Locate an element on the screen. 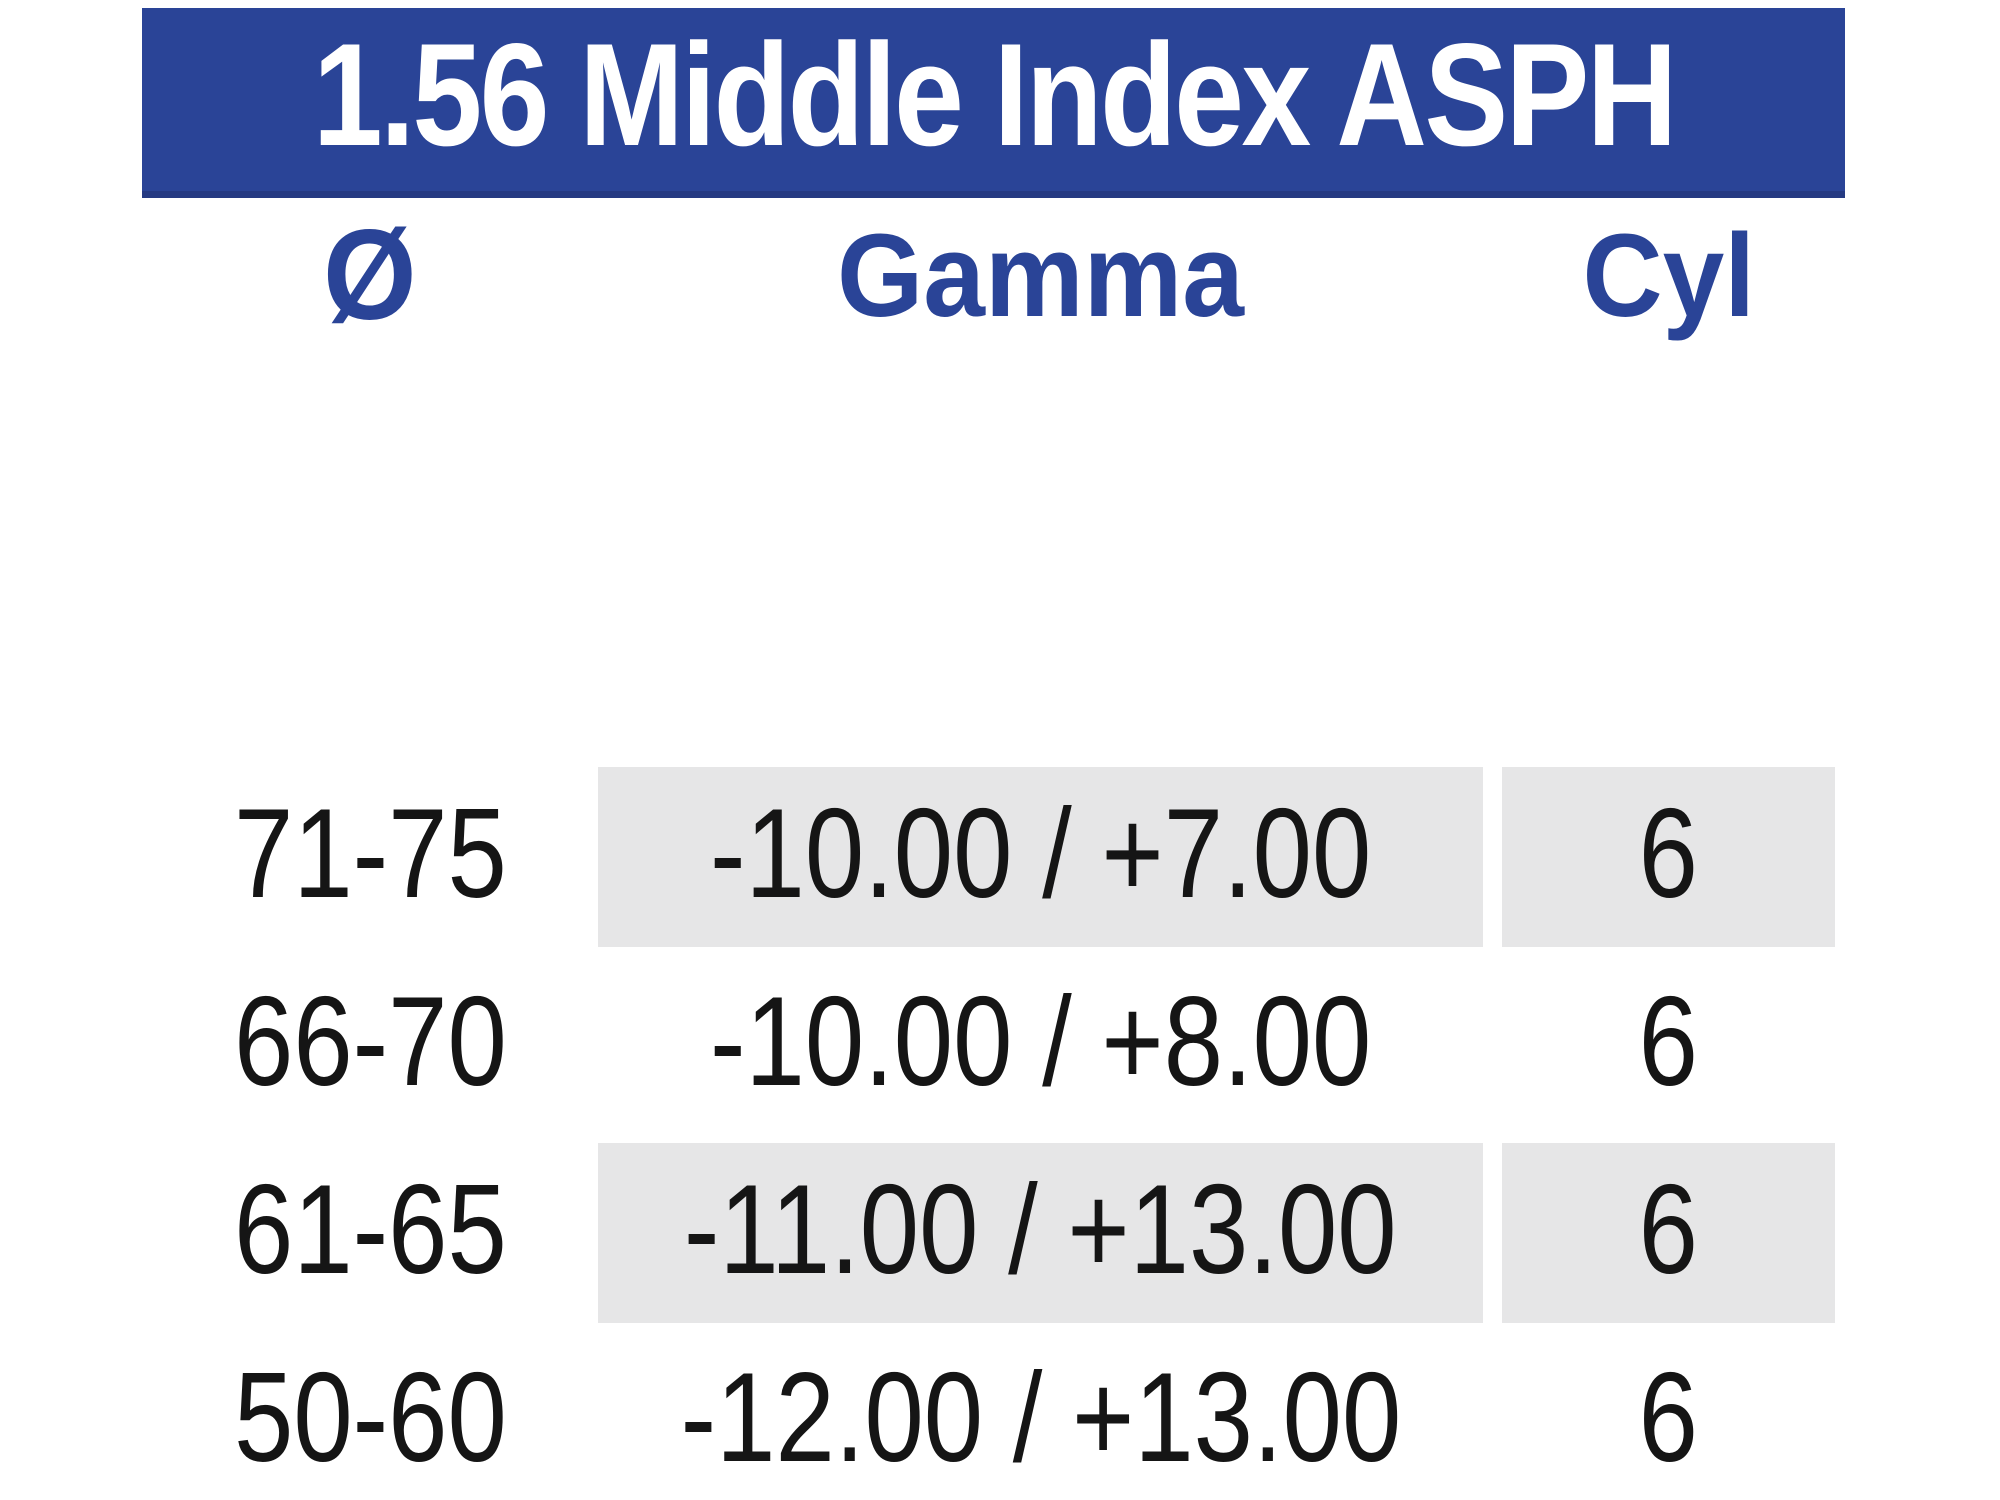  table-title-bar: 1.56 Middle Index ASPH is located at coordinates (993, 103).